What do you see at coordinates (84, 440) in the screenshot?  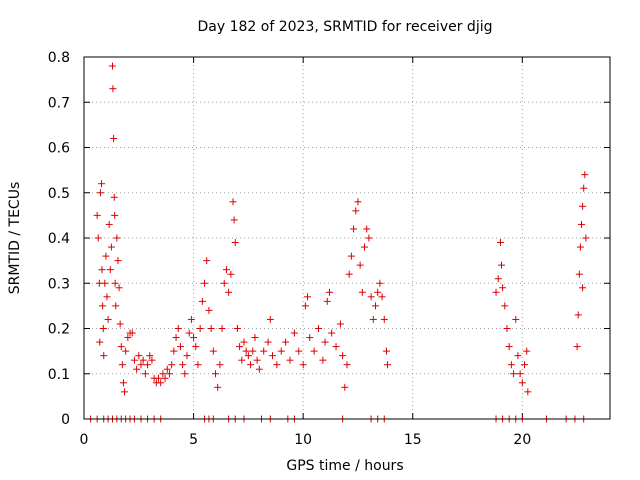 I see `x-tick-label: 0` at bounding box center [84, 440].